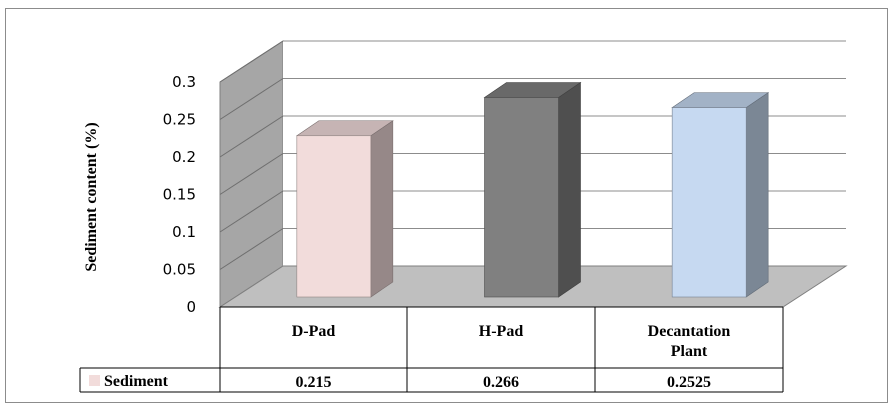 The height and width of the screenshot is (407, 894). I want to click on y-tick-label: 0.1, so click(184, 232).